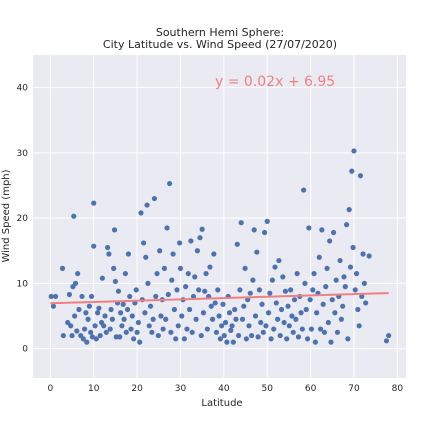 This screenshot has width=432, height=432. I want to click on x-tick-label: 40, so click(224, 389).